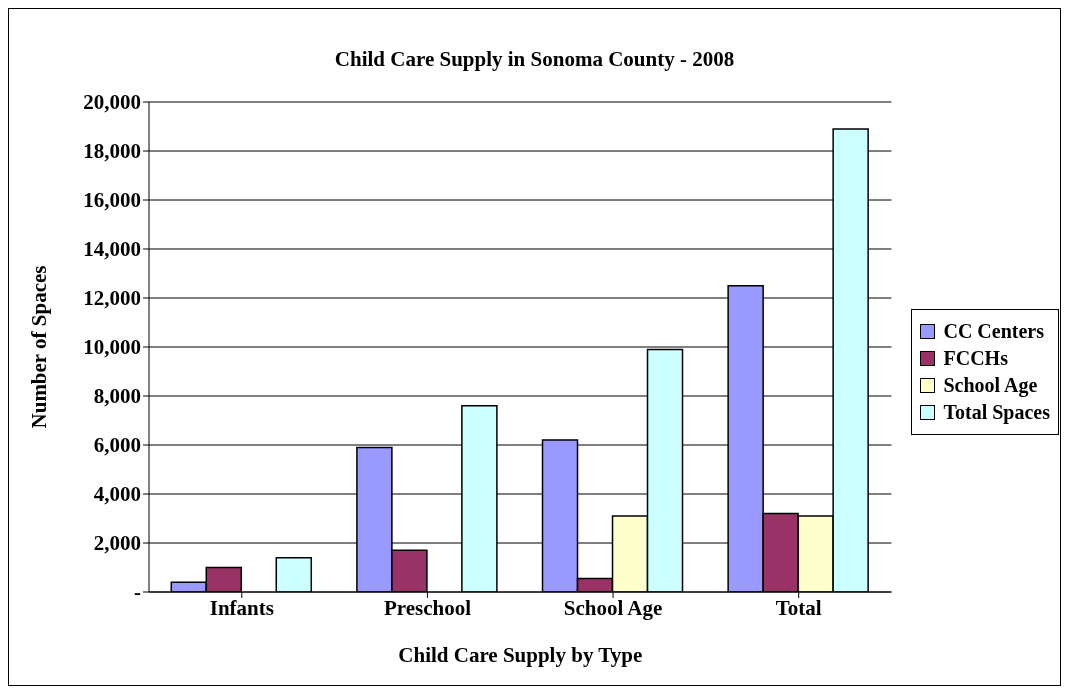 This screenshot has height=692, width=1067. What do you see at coordinates (112, 347) in the screenshot?
I see `y-tick-label: 10,000` at bounding box center [112, 347].